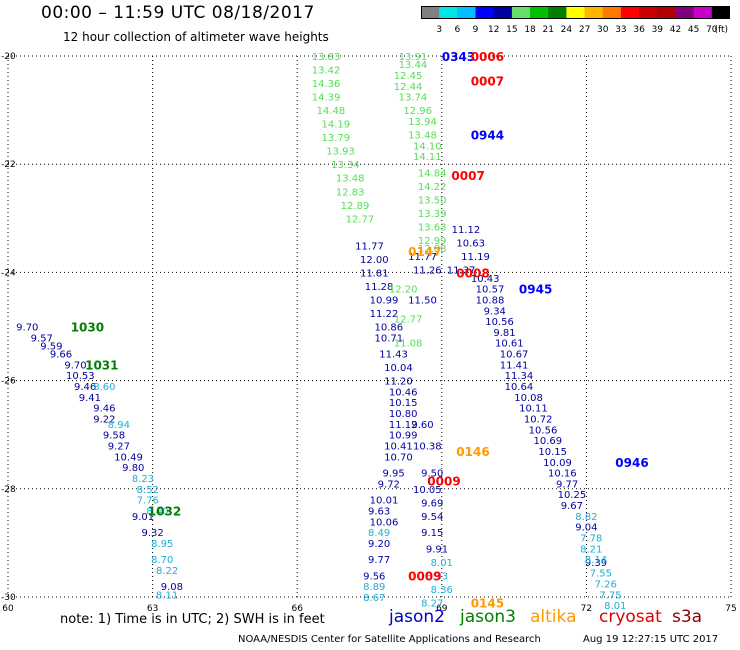  Describe the element at coordinates (432, 603) in the screenshot. I see `wave-height-point: 8.27` at that location.